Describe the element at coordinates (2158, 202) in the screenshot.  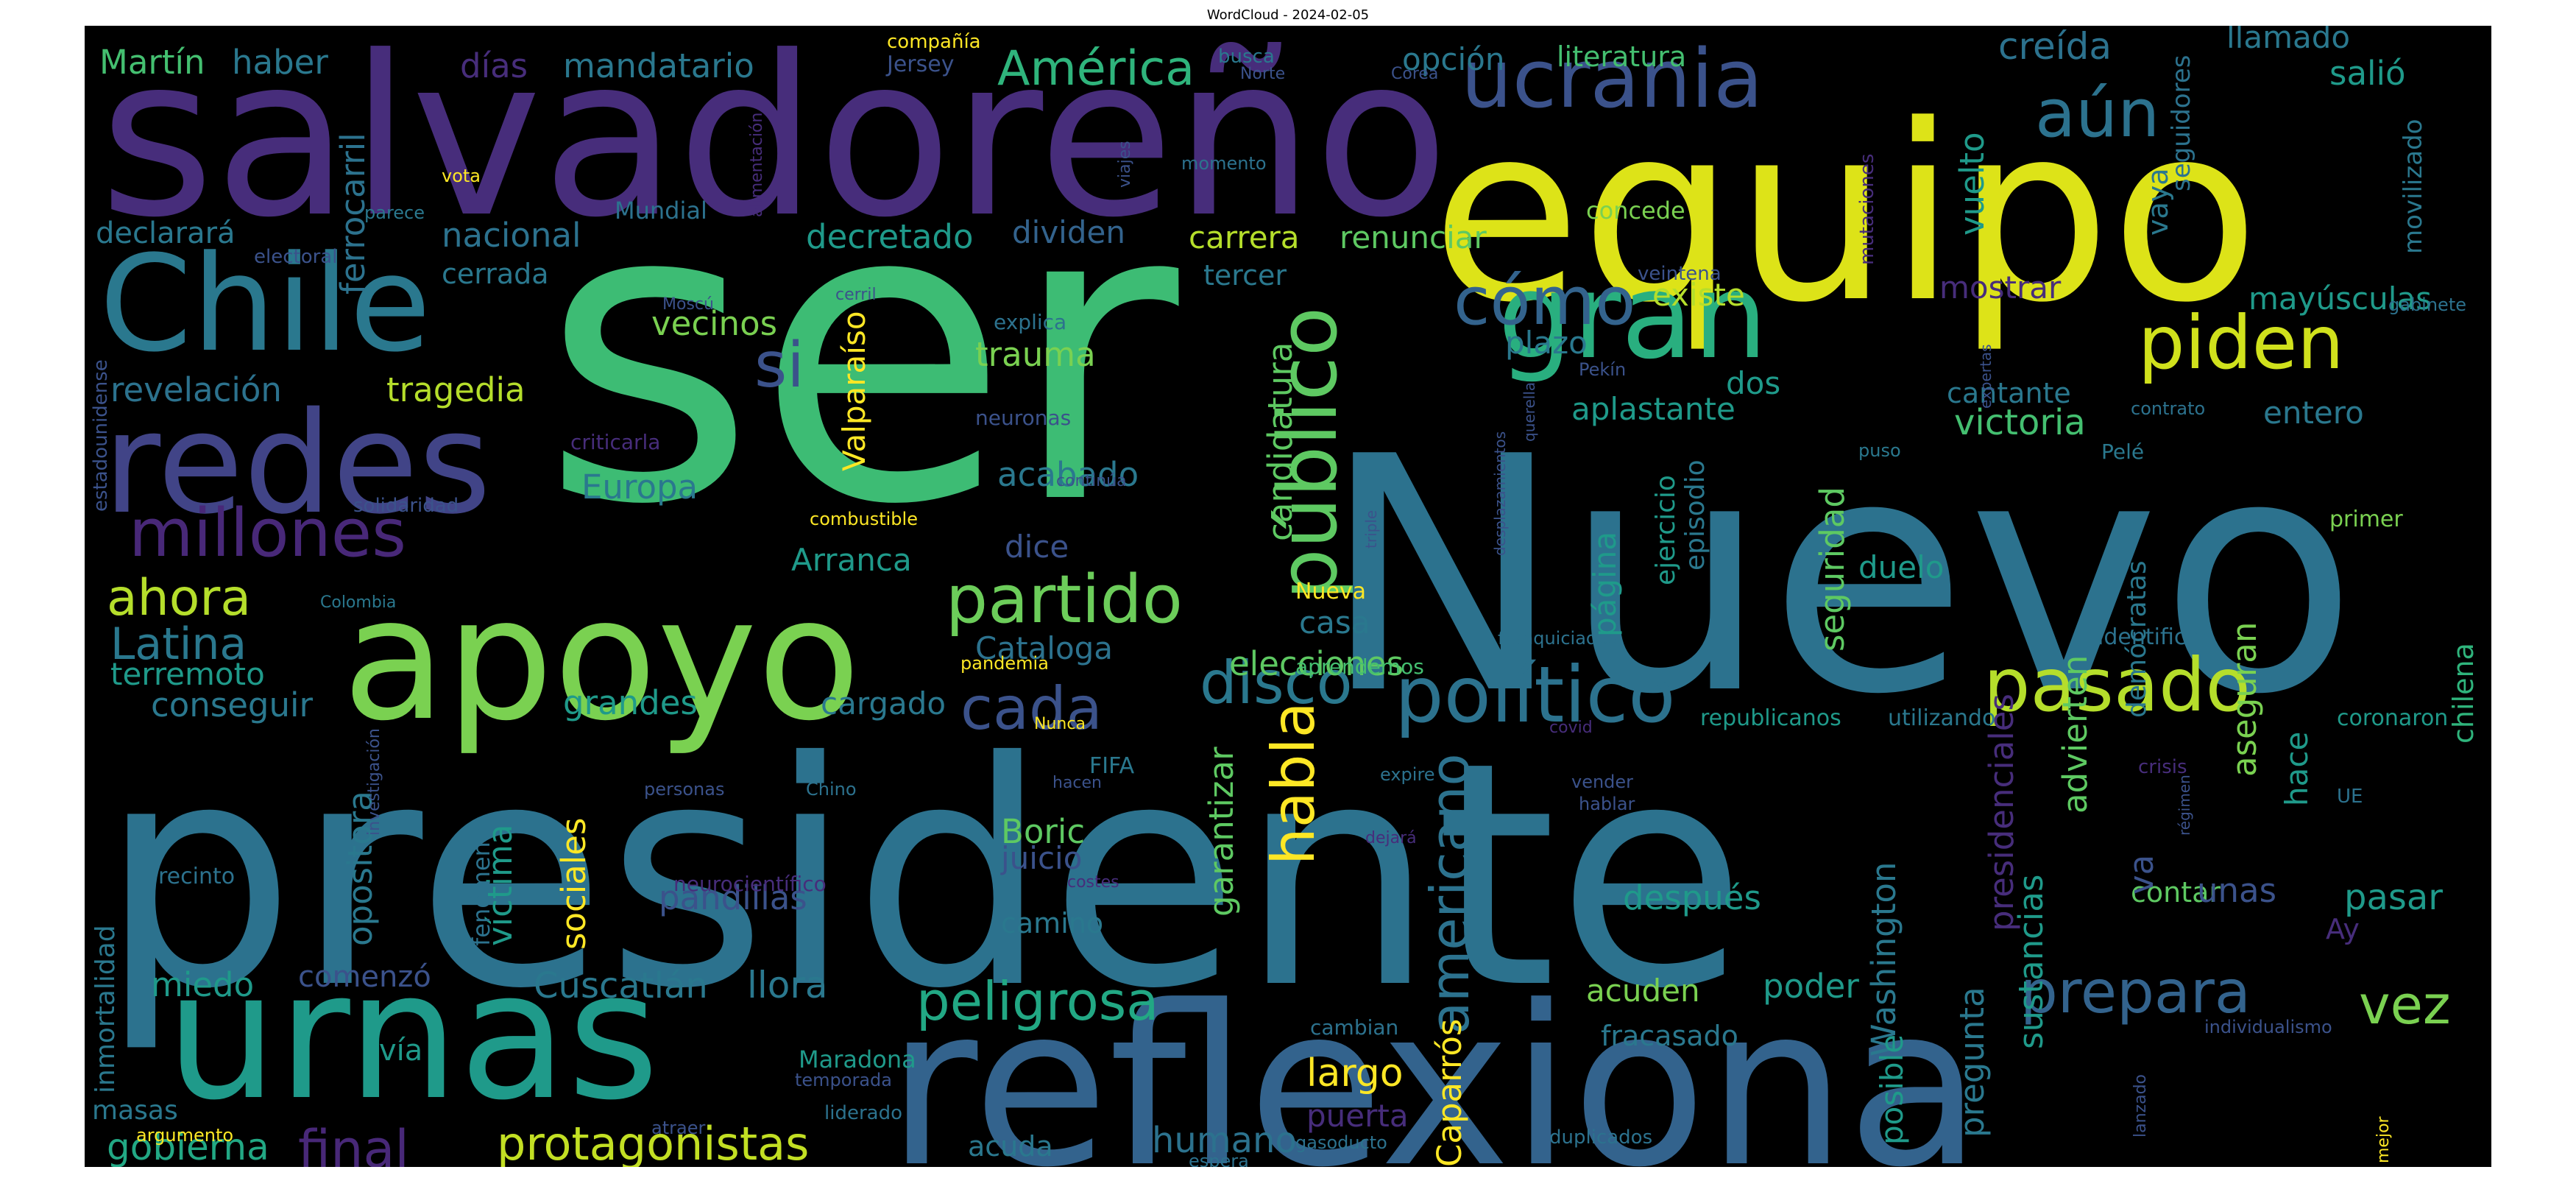
I see `word-vaya: vaya` at that location.